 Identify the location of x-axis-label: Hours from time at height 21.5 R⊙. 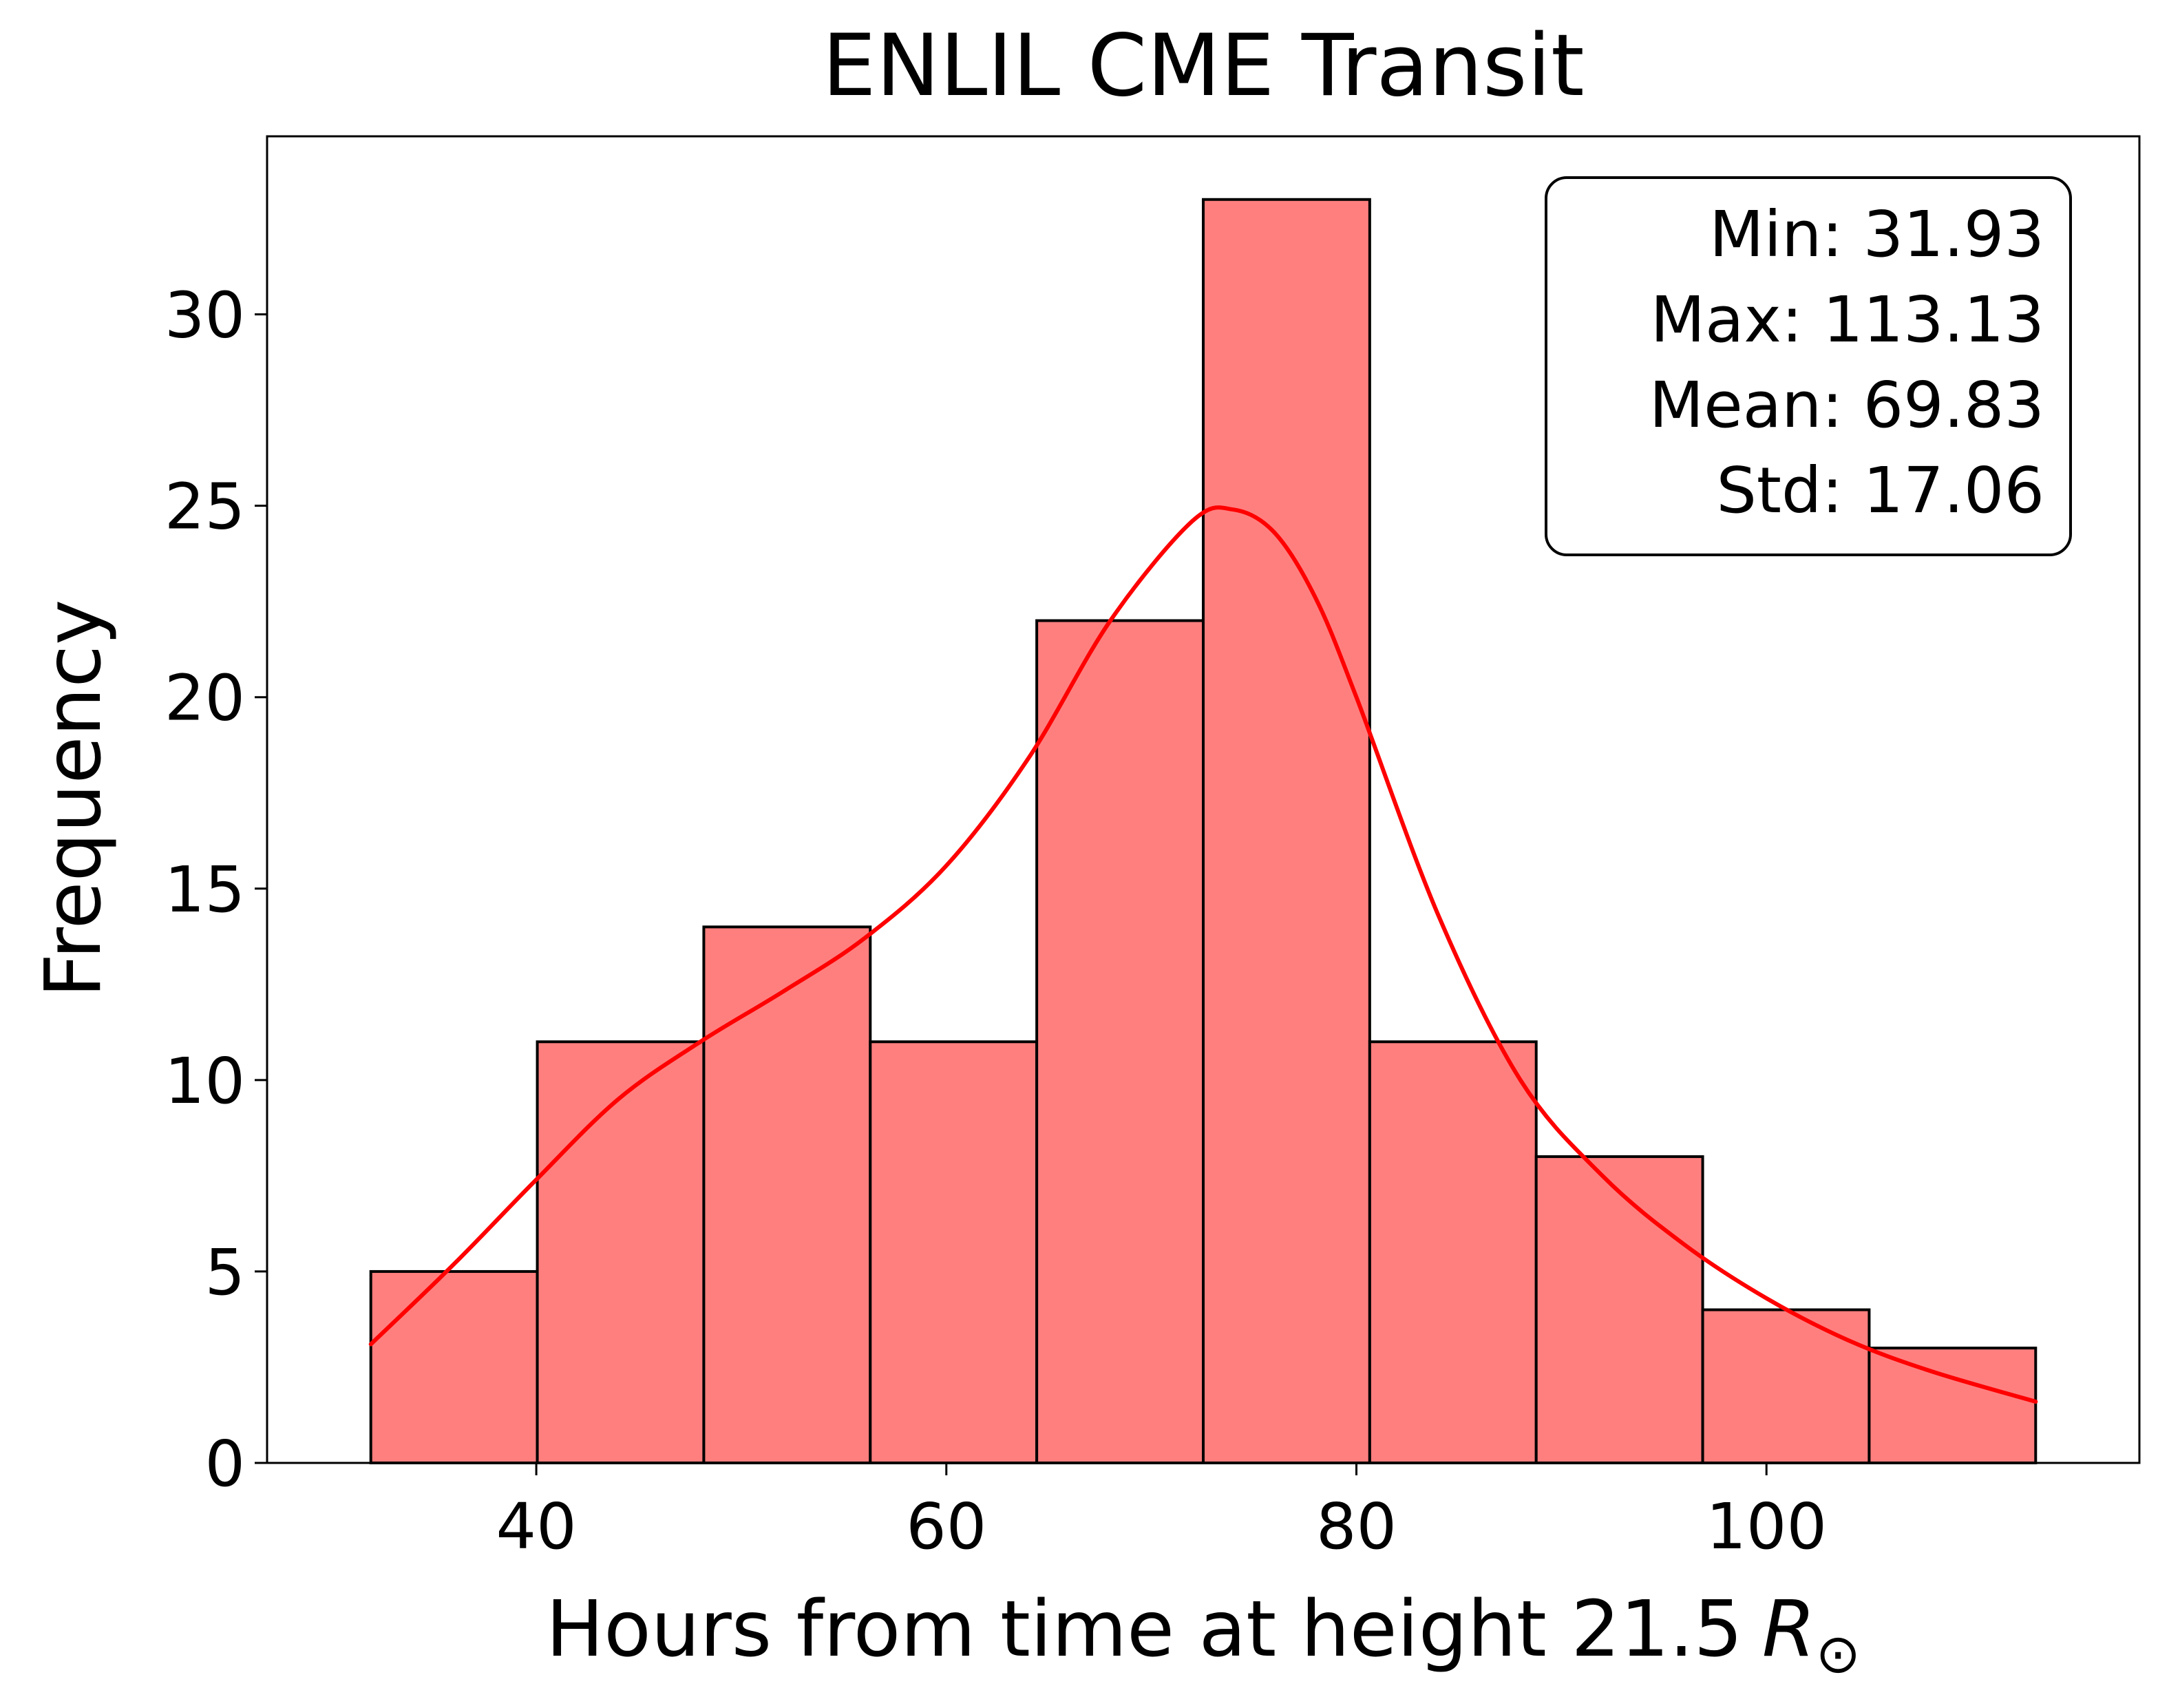
(1203, 1635).